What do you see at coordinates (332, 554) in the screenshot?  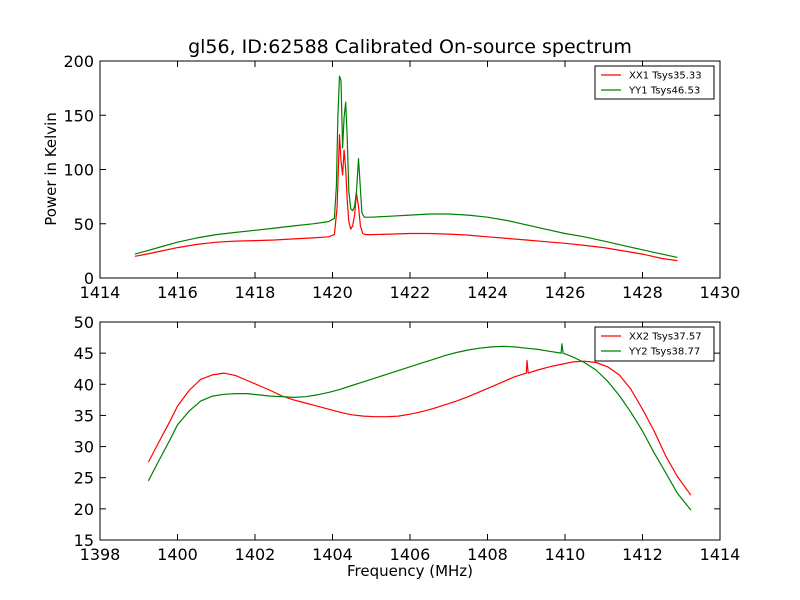 I see `x-tick-label: 1404` at bounding box center [332, 554].